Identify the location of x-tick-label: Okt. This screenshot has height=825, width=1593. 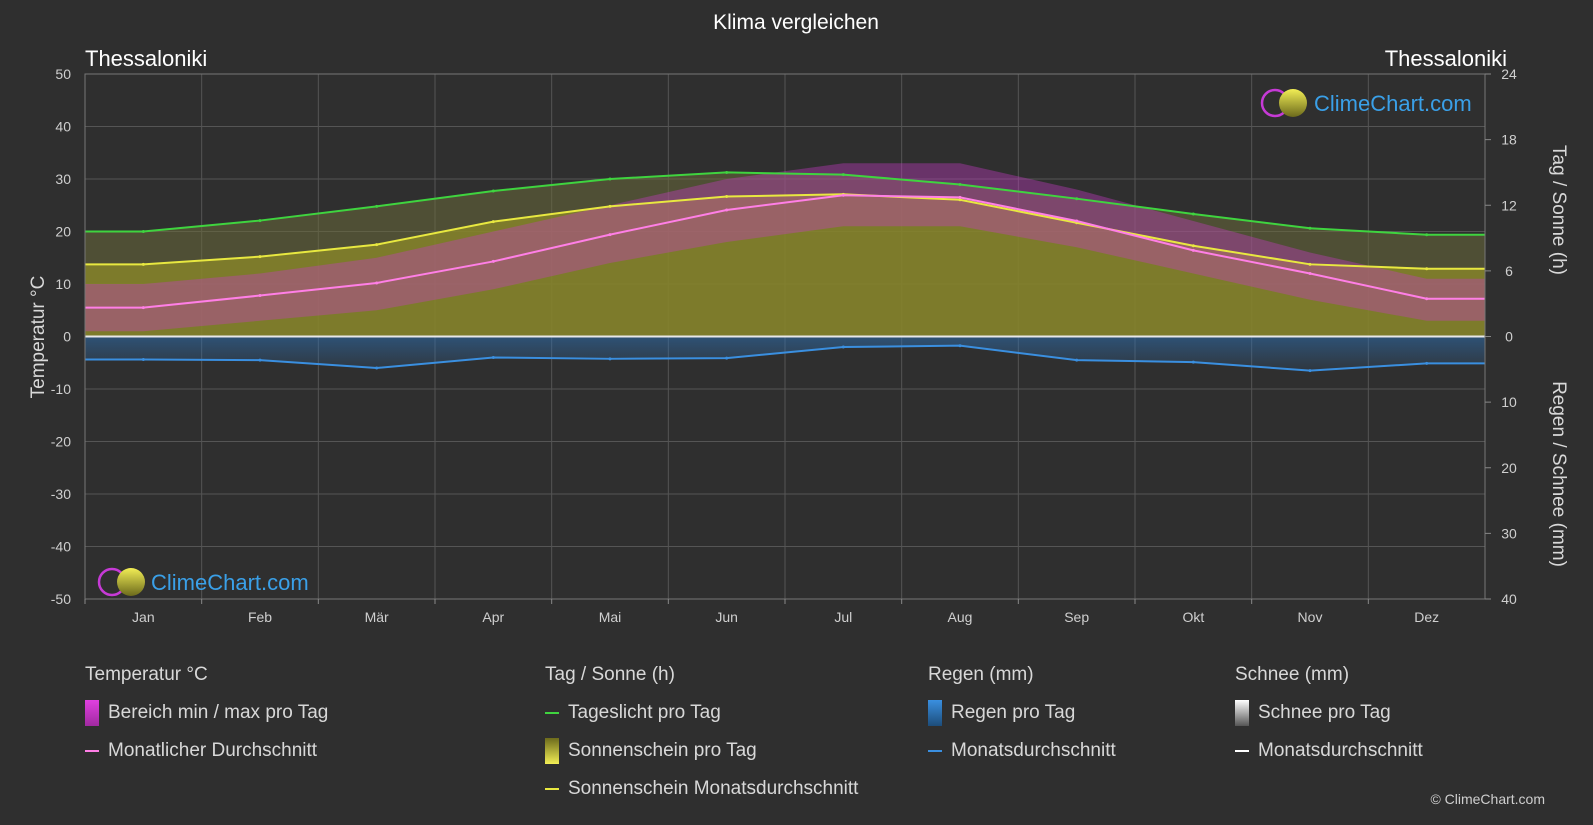
(1193, 617).